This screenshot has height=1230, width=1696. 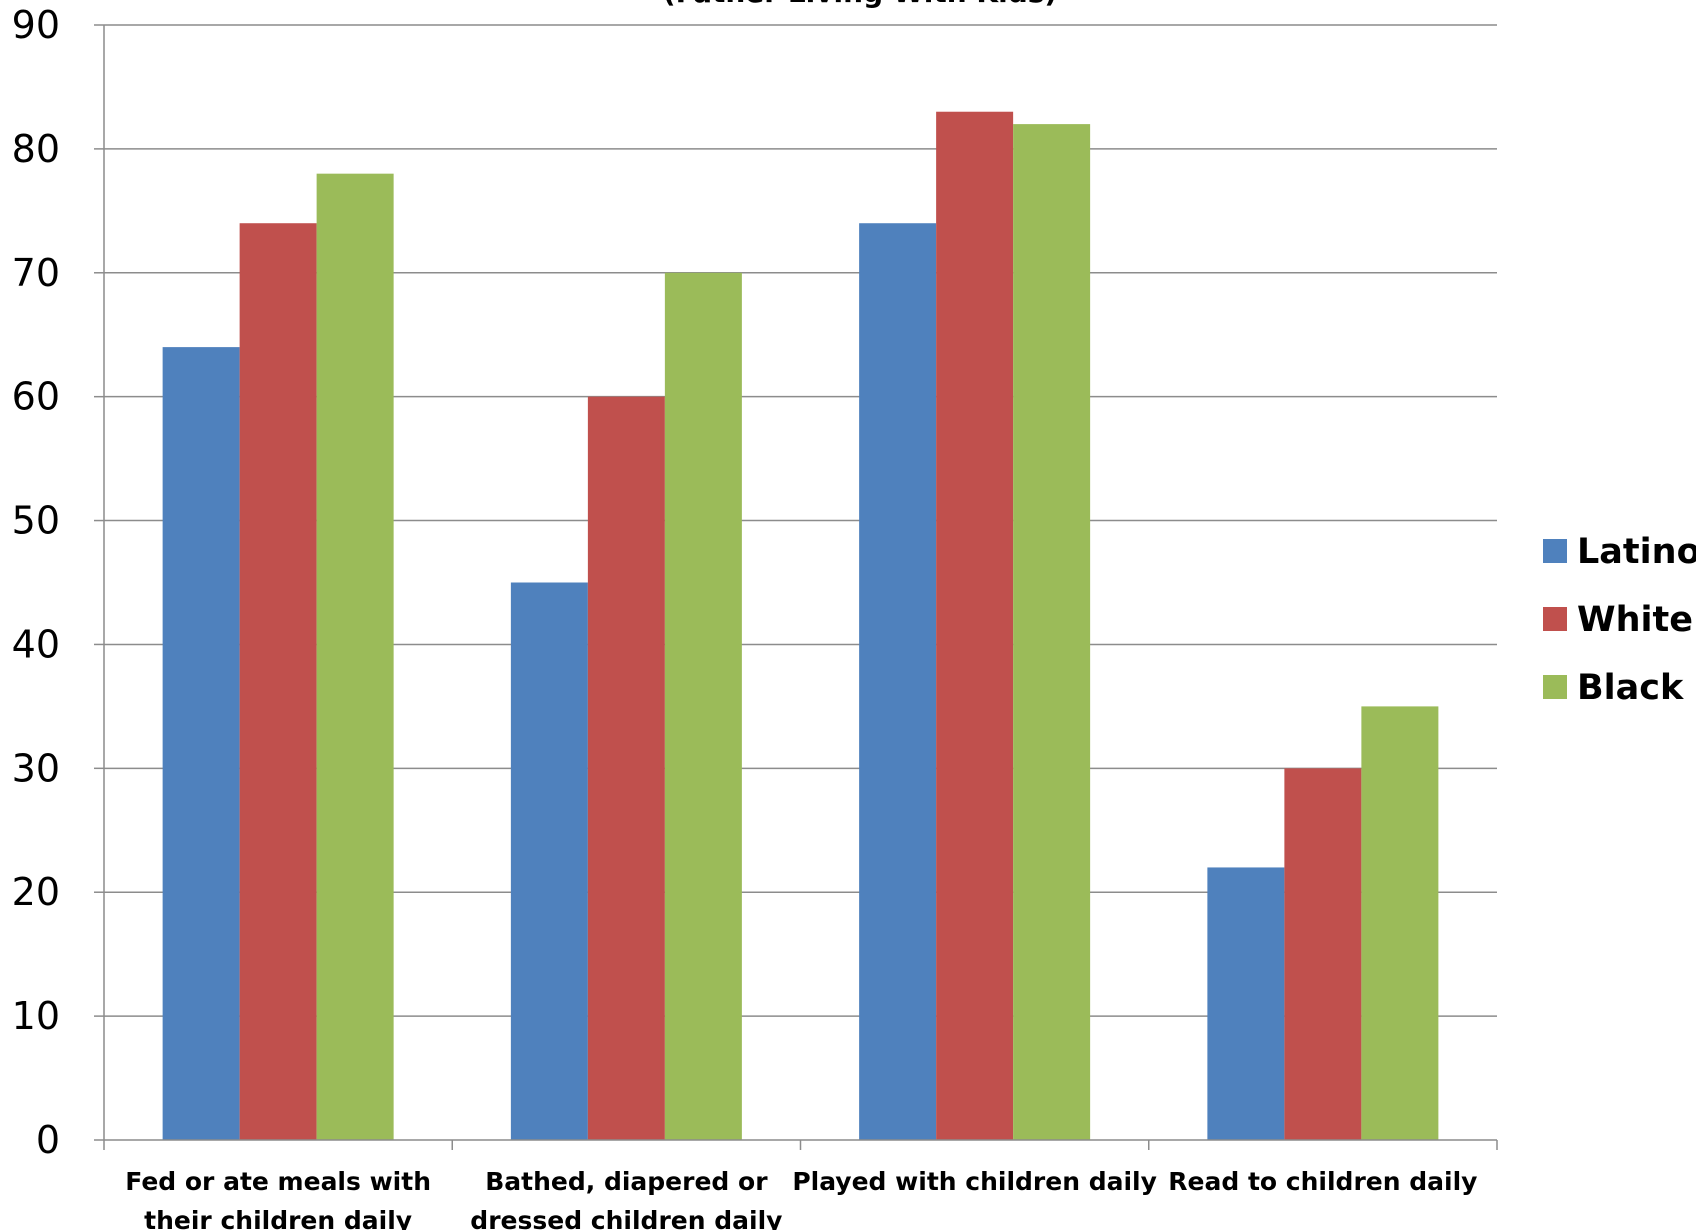 What do you see at coordinates (974, 1181) in the screenshot?
I see `x-tick-label: Played with children daily` at bounding box center [974, 1181].